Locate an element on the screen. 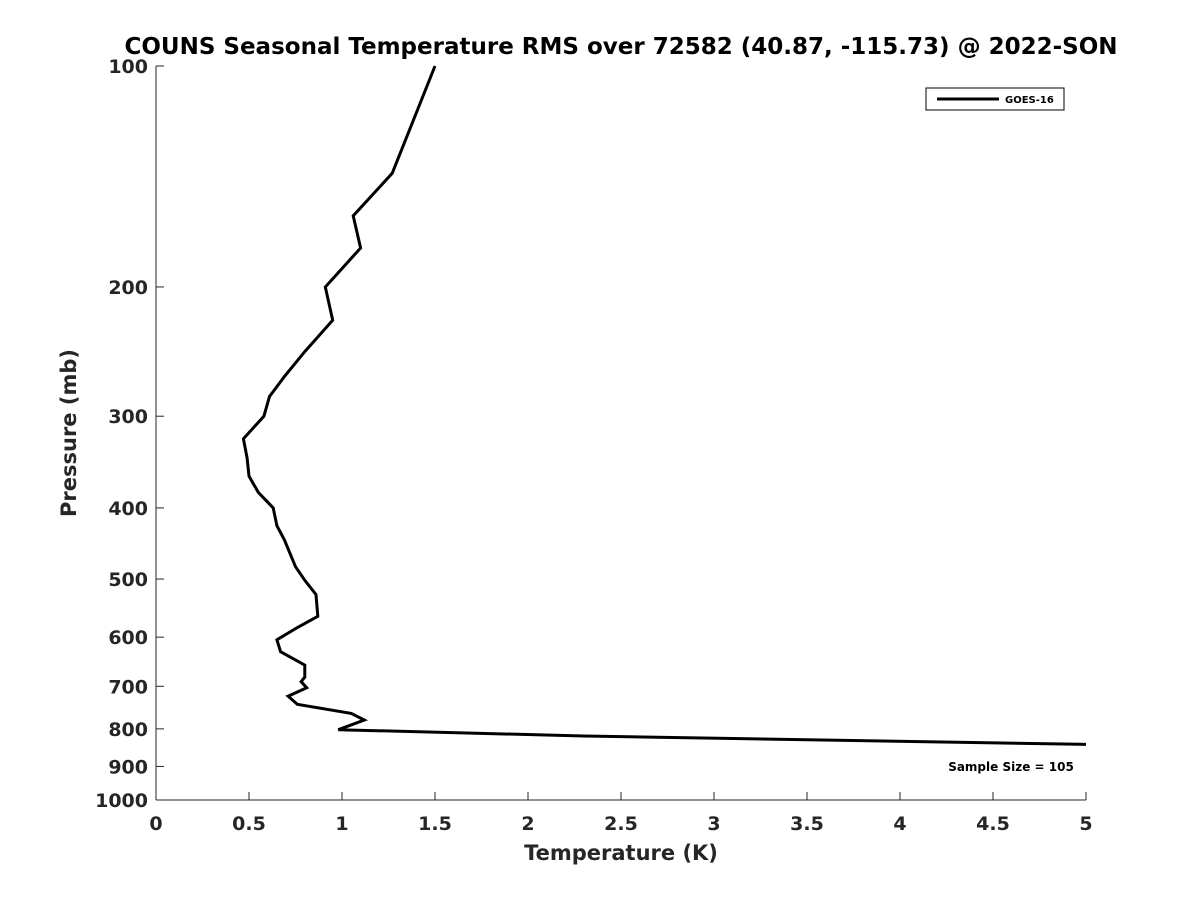  x-tick-label: 4.5 is located at coordinates (993, 824).